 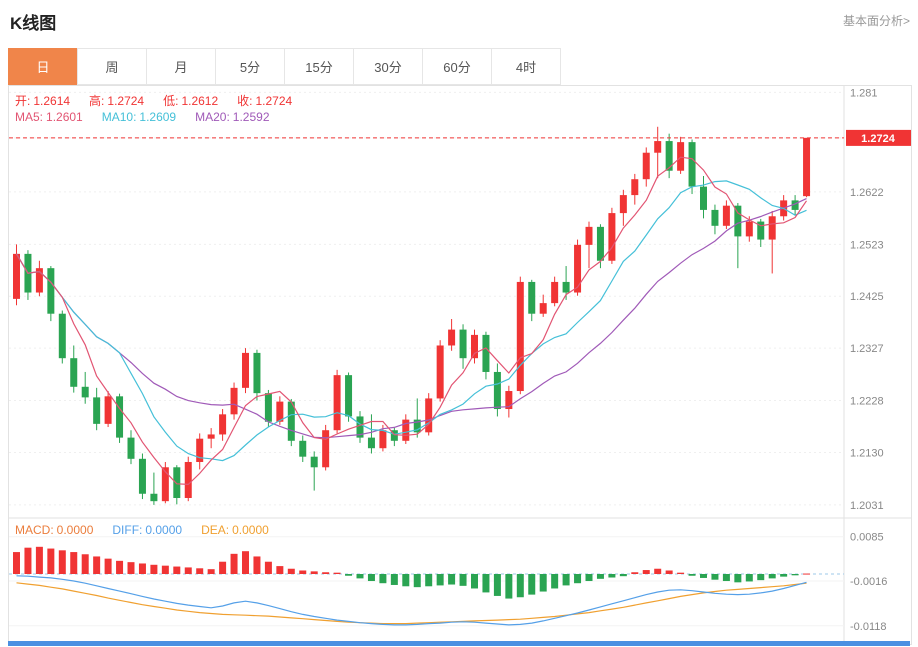 What do you see at coordinates (191, 101) in the screenshot?
I see `ohlc-low: 低: 1.2612` at bounding box center [191, 101].